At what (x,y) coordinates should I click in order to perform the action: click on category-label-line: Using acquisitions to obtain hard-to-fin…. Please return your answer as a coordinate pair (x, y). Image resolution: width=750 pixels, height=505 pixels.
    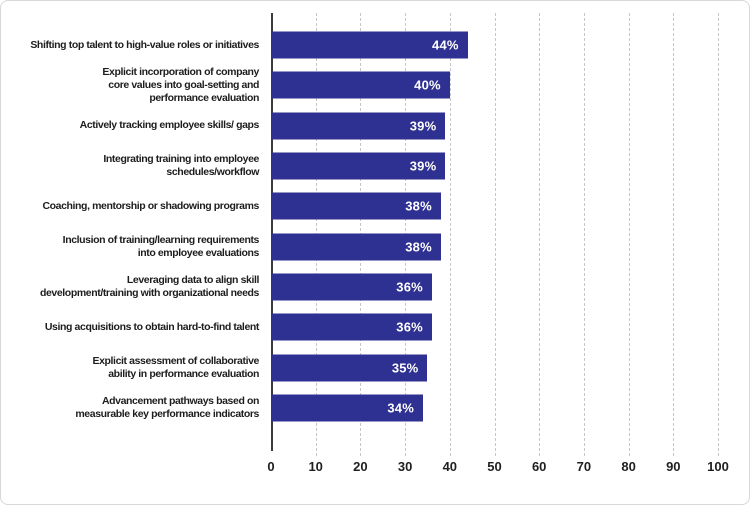
    Looking at the image, I should click on (152, 326).